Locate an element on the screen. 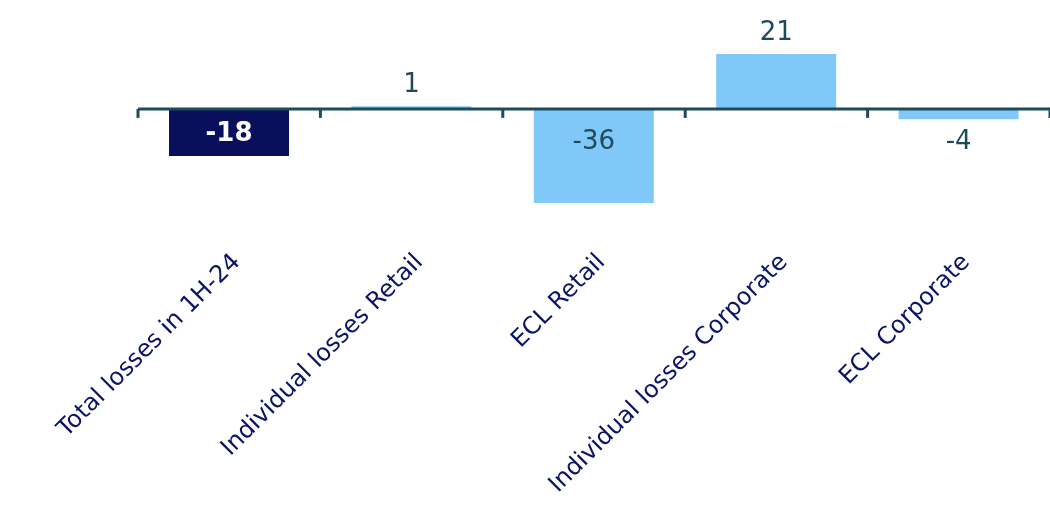 The height and width of the screenshot is (525, 1050). data-label: 21 is located at coordinates (776, 31).